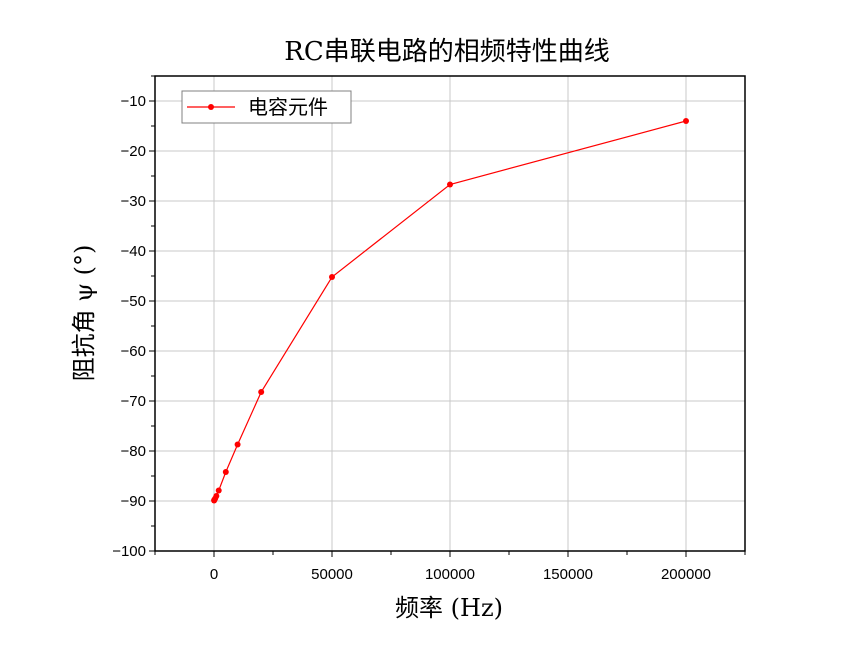 The image size is (865, 662). I want to click on legend-label: 电容元件, so click(288, 107).